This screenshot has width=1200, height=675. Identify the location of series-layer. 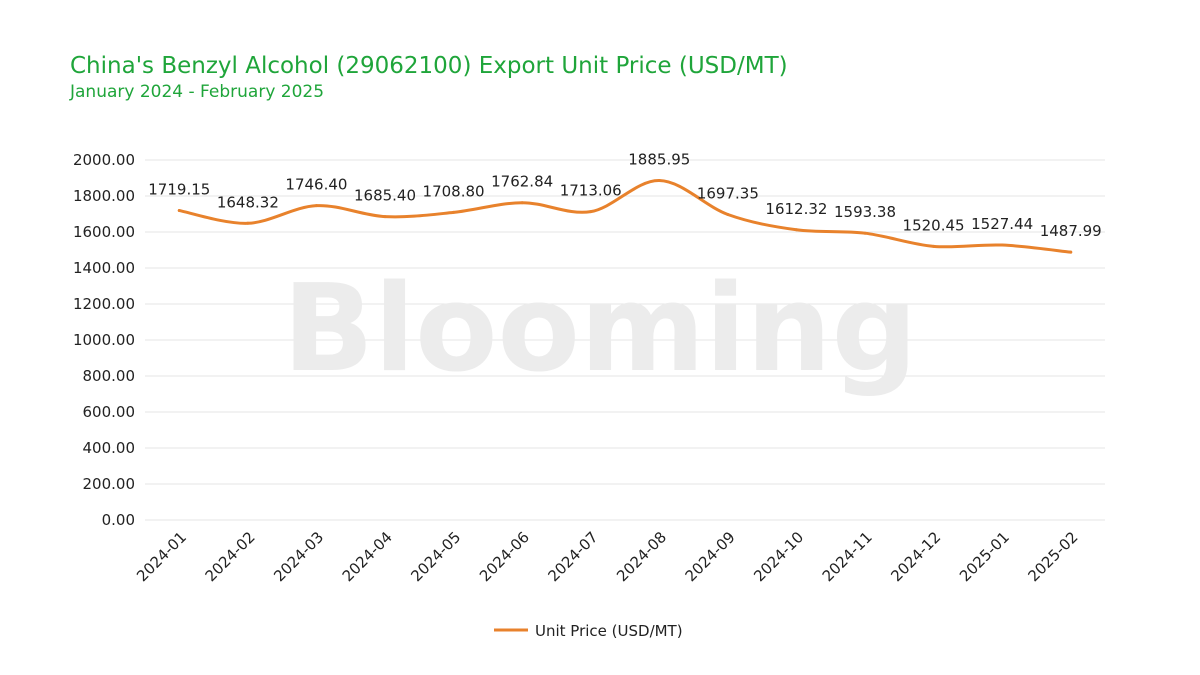
(625, 216).